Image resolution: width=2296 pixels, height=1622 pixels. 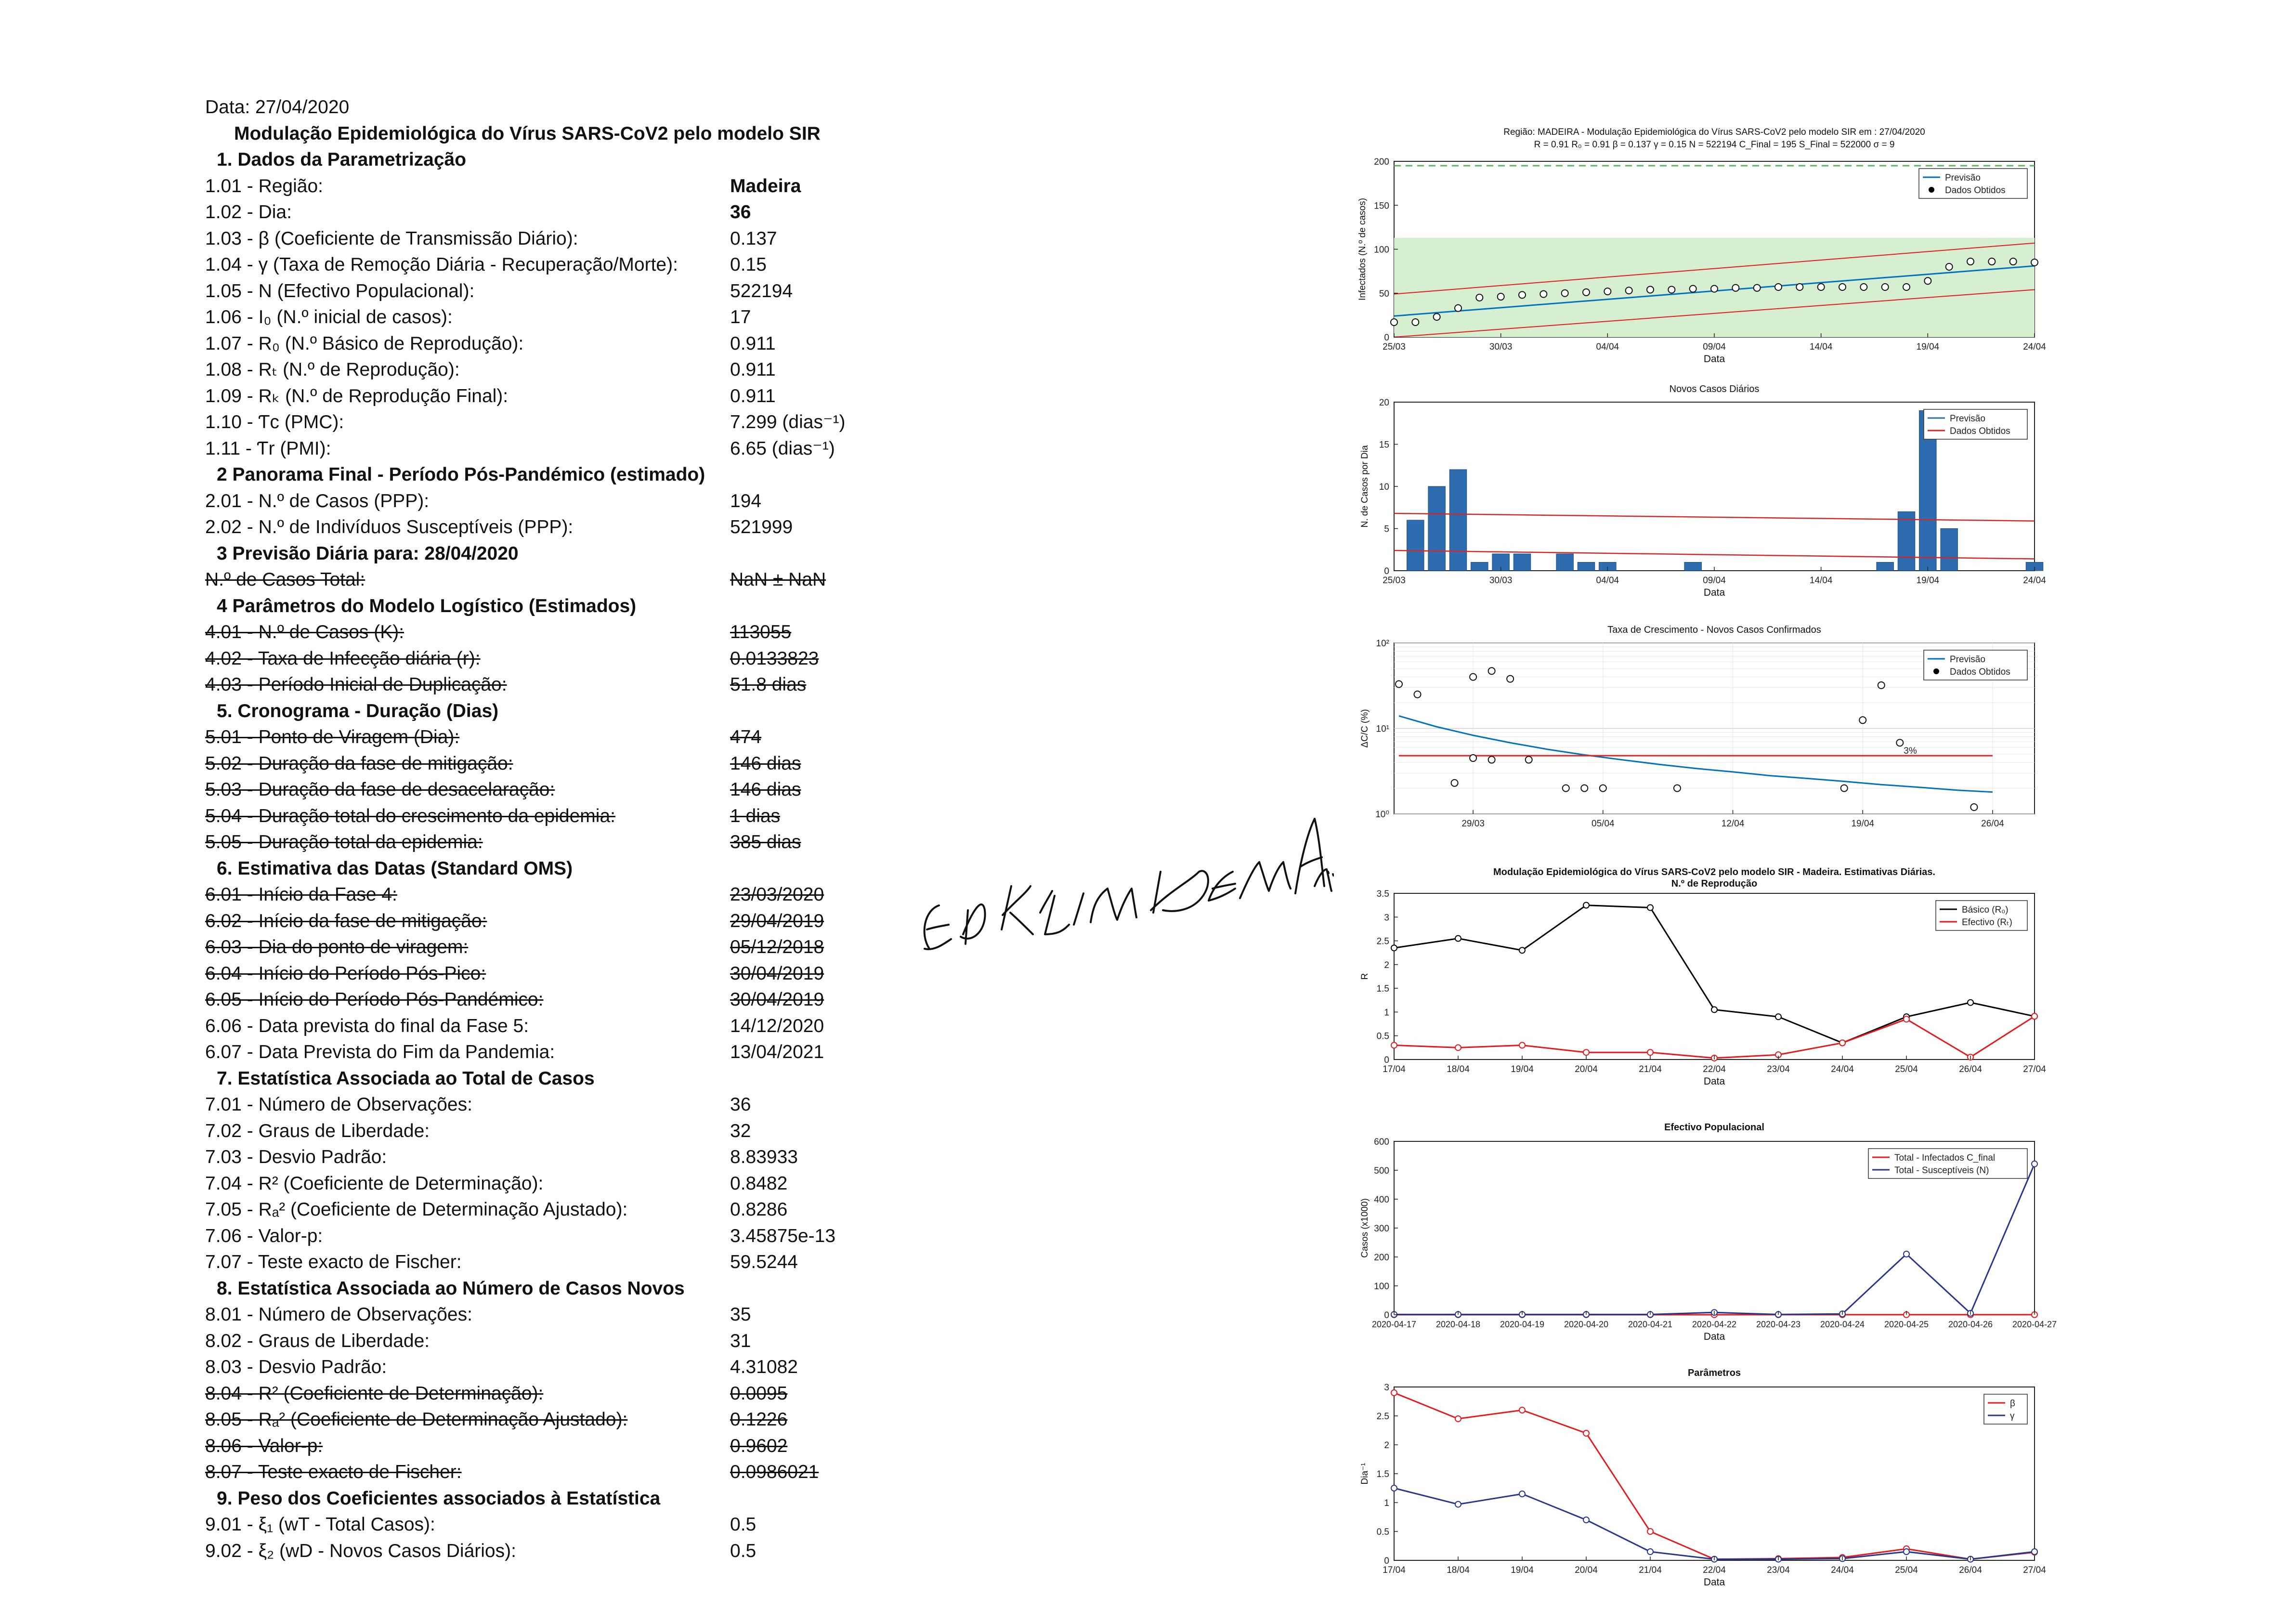 What do you see at coordinates (1714, 1336) in the screenshot?
I see `x-axis-label: Data` at bounding box center [1714, 1336].